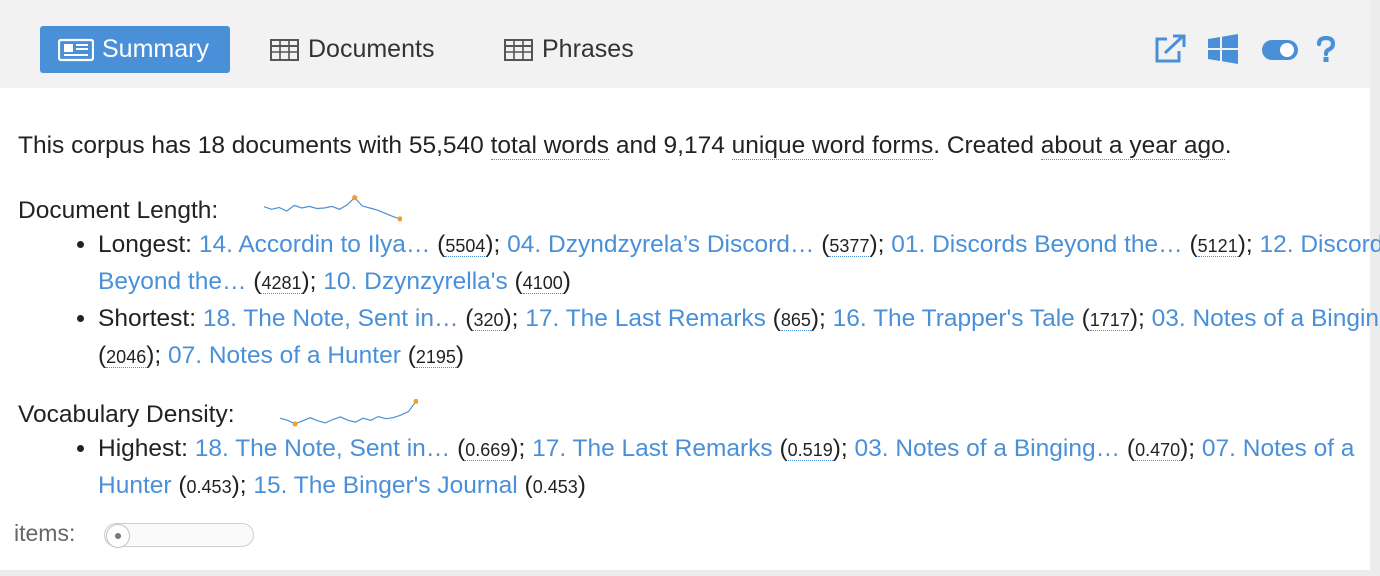 The width and height of the screenshot is (1380, 576). I want to click on document-count: 0.519, so click(810, 450).